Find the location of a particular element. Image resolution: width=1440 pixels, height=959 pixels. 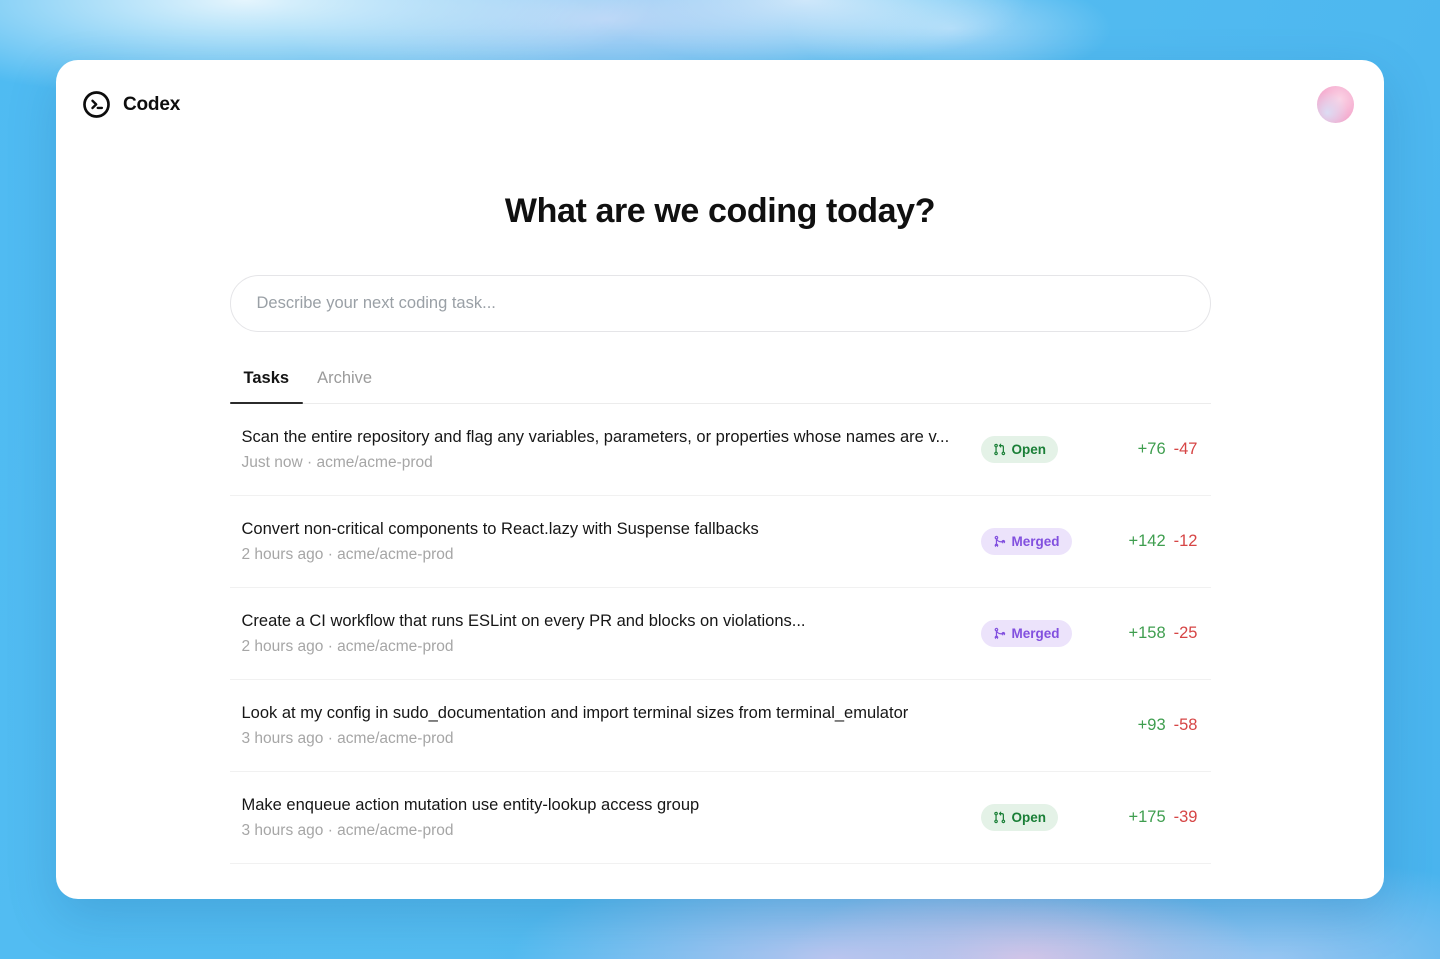

diff-stats: +142 -12 is located at coordinates (1161, 541).